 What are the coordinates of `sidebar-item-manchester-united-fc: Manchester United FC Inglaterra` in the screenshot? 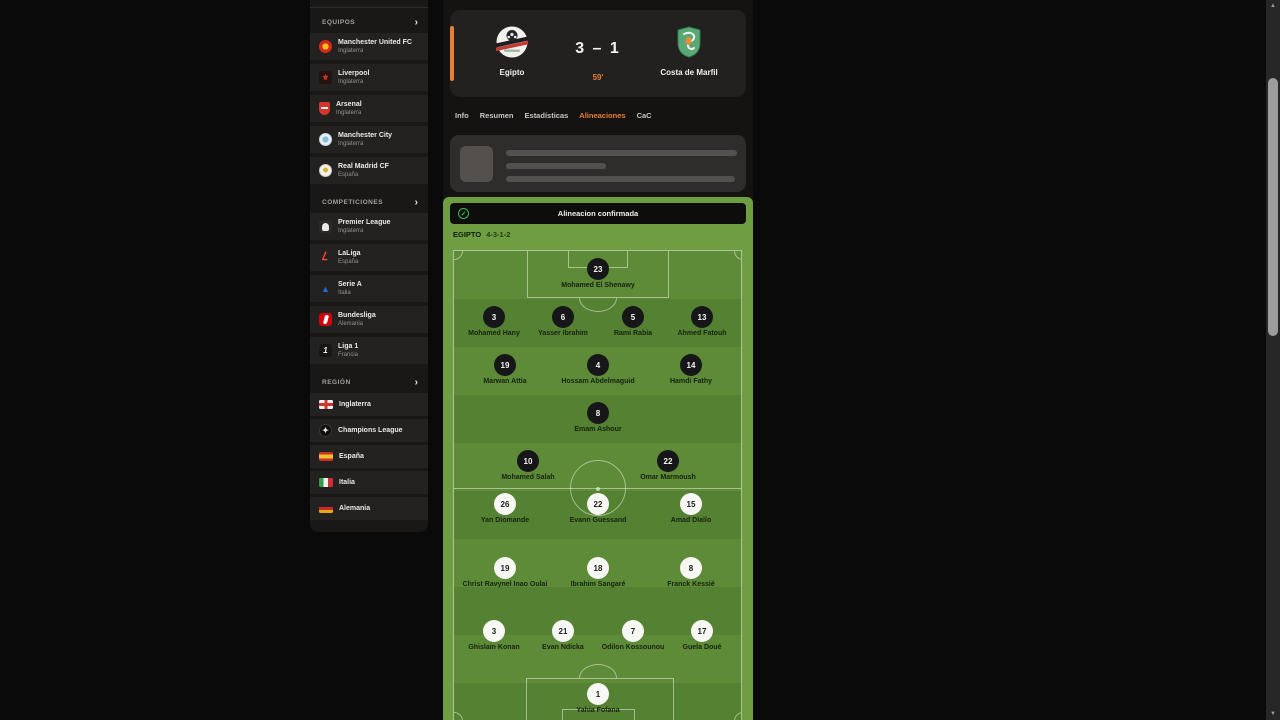 It's located at (369, 46).